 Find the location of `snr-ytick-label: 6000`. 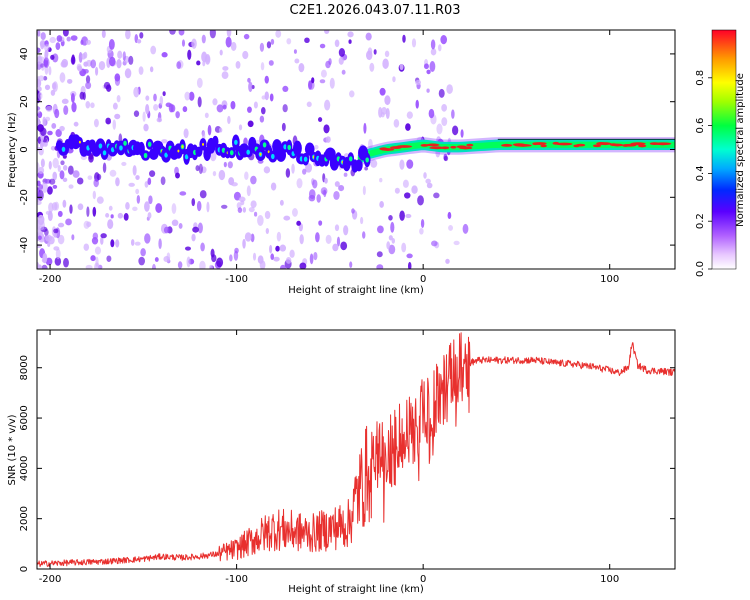

snr-ytick-label: 6000 is located at coordinates (24, 417).